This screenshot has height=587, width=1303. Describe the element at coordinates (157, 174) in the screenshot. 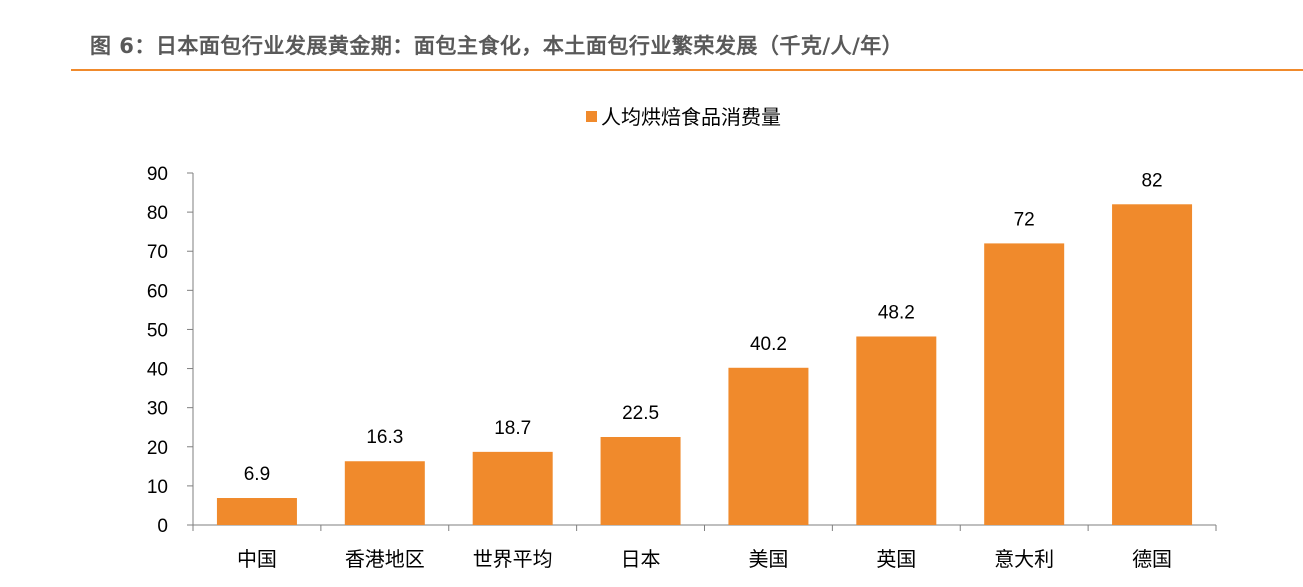

I see `y-tick-label: 90` at that location.